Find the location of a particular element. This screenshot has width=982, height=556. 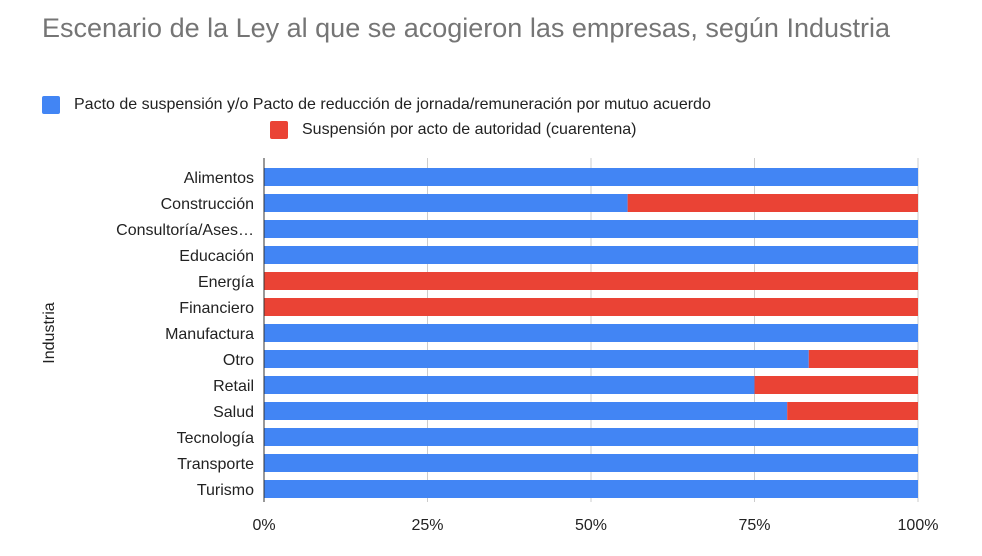

y-tick-label: Retail is located at coordinates (233, 386).